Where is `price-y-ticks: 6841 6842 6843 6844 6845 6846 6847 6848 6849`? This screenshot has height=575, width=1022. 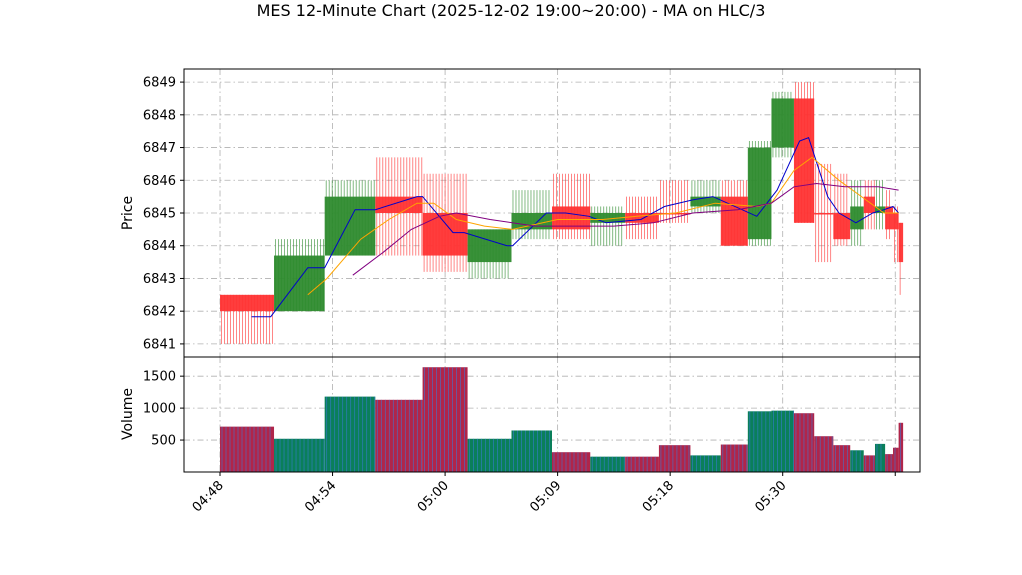
price-y-ticks: 6841 6842 6843 6844 6845 6846 6847 6848 6849 is located at coordinates (163, 214).